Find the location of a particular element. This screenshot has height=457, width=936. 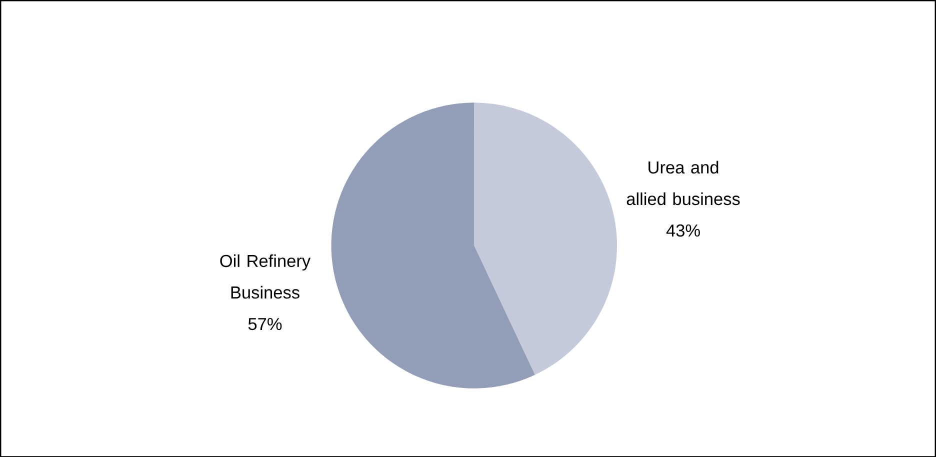

data-label: 57% is located at coordinates (265, 324).